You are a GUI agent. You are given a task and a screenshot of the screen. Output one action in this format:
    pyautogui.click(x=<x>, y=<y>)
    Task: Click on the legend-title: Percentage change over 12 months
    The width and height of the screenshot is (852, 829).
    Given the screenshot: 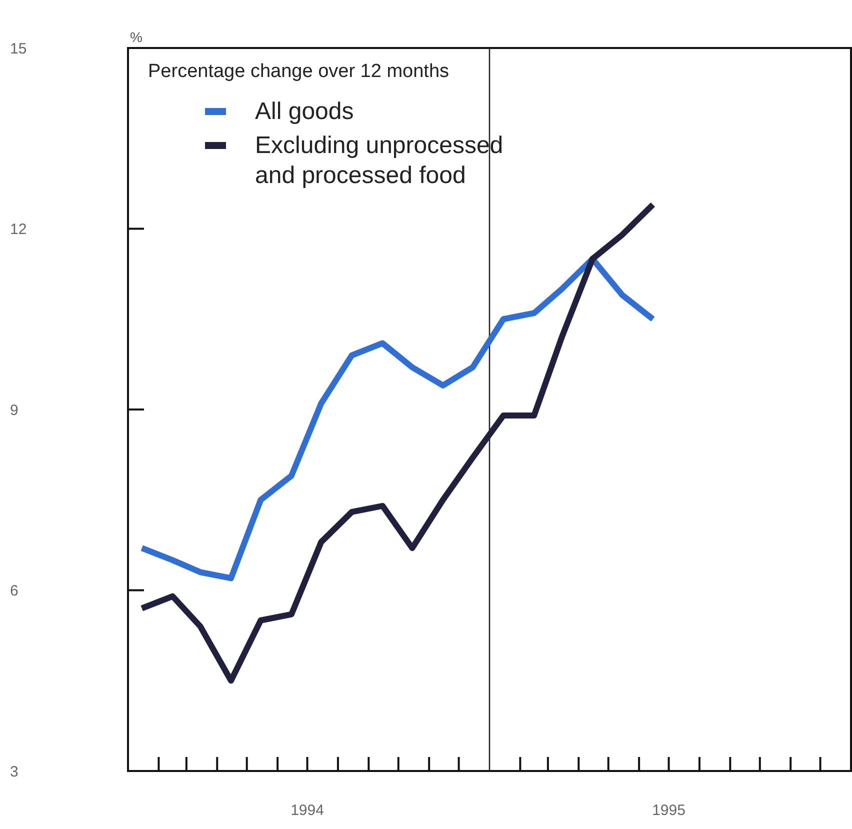 What is the action you would take?
    pyautogui.click(x=299, y=71)
    